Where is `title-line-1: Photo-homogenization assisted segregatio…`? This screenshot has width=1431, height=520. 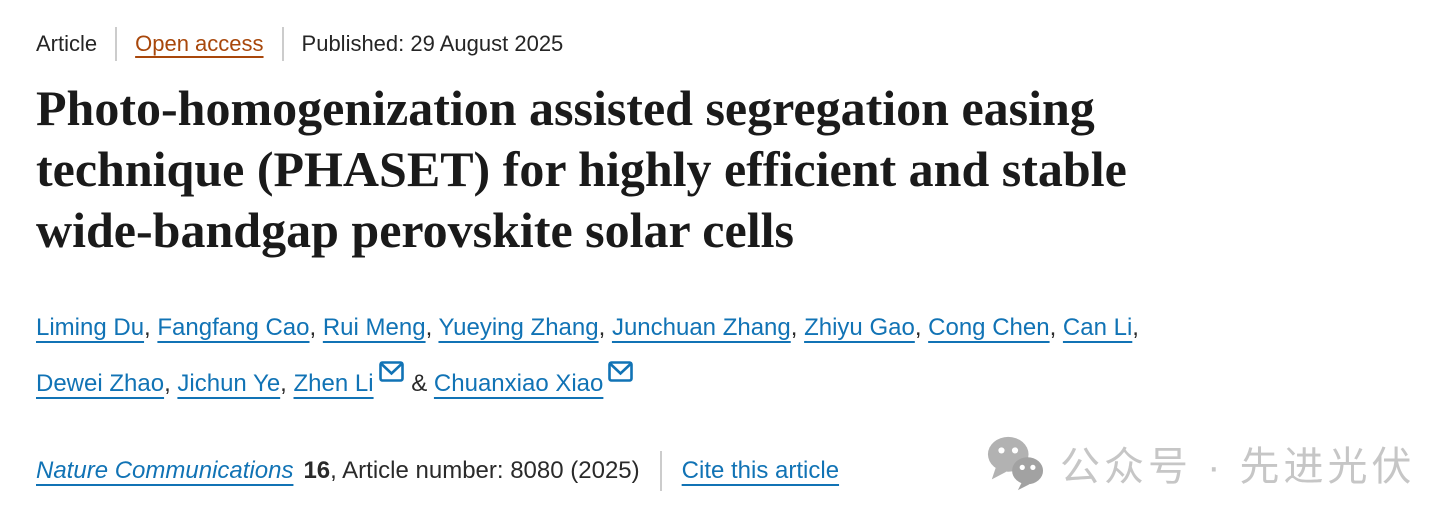 title-line-1: Photo-homogenization assisted segregatio… is located at coordinates (565, 108).